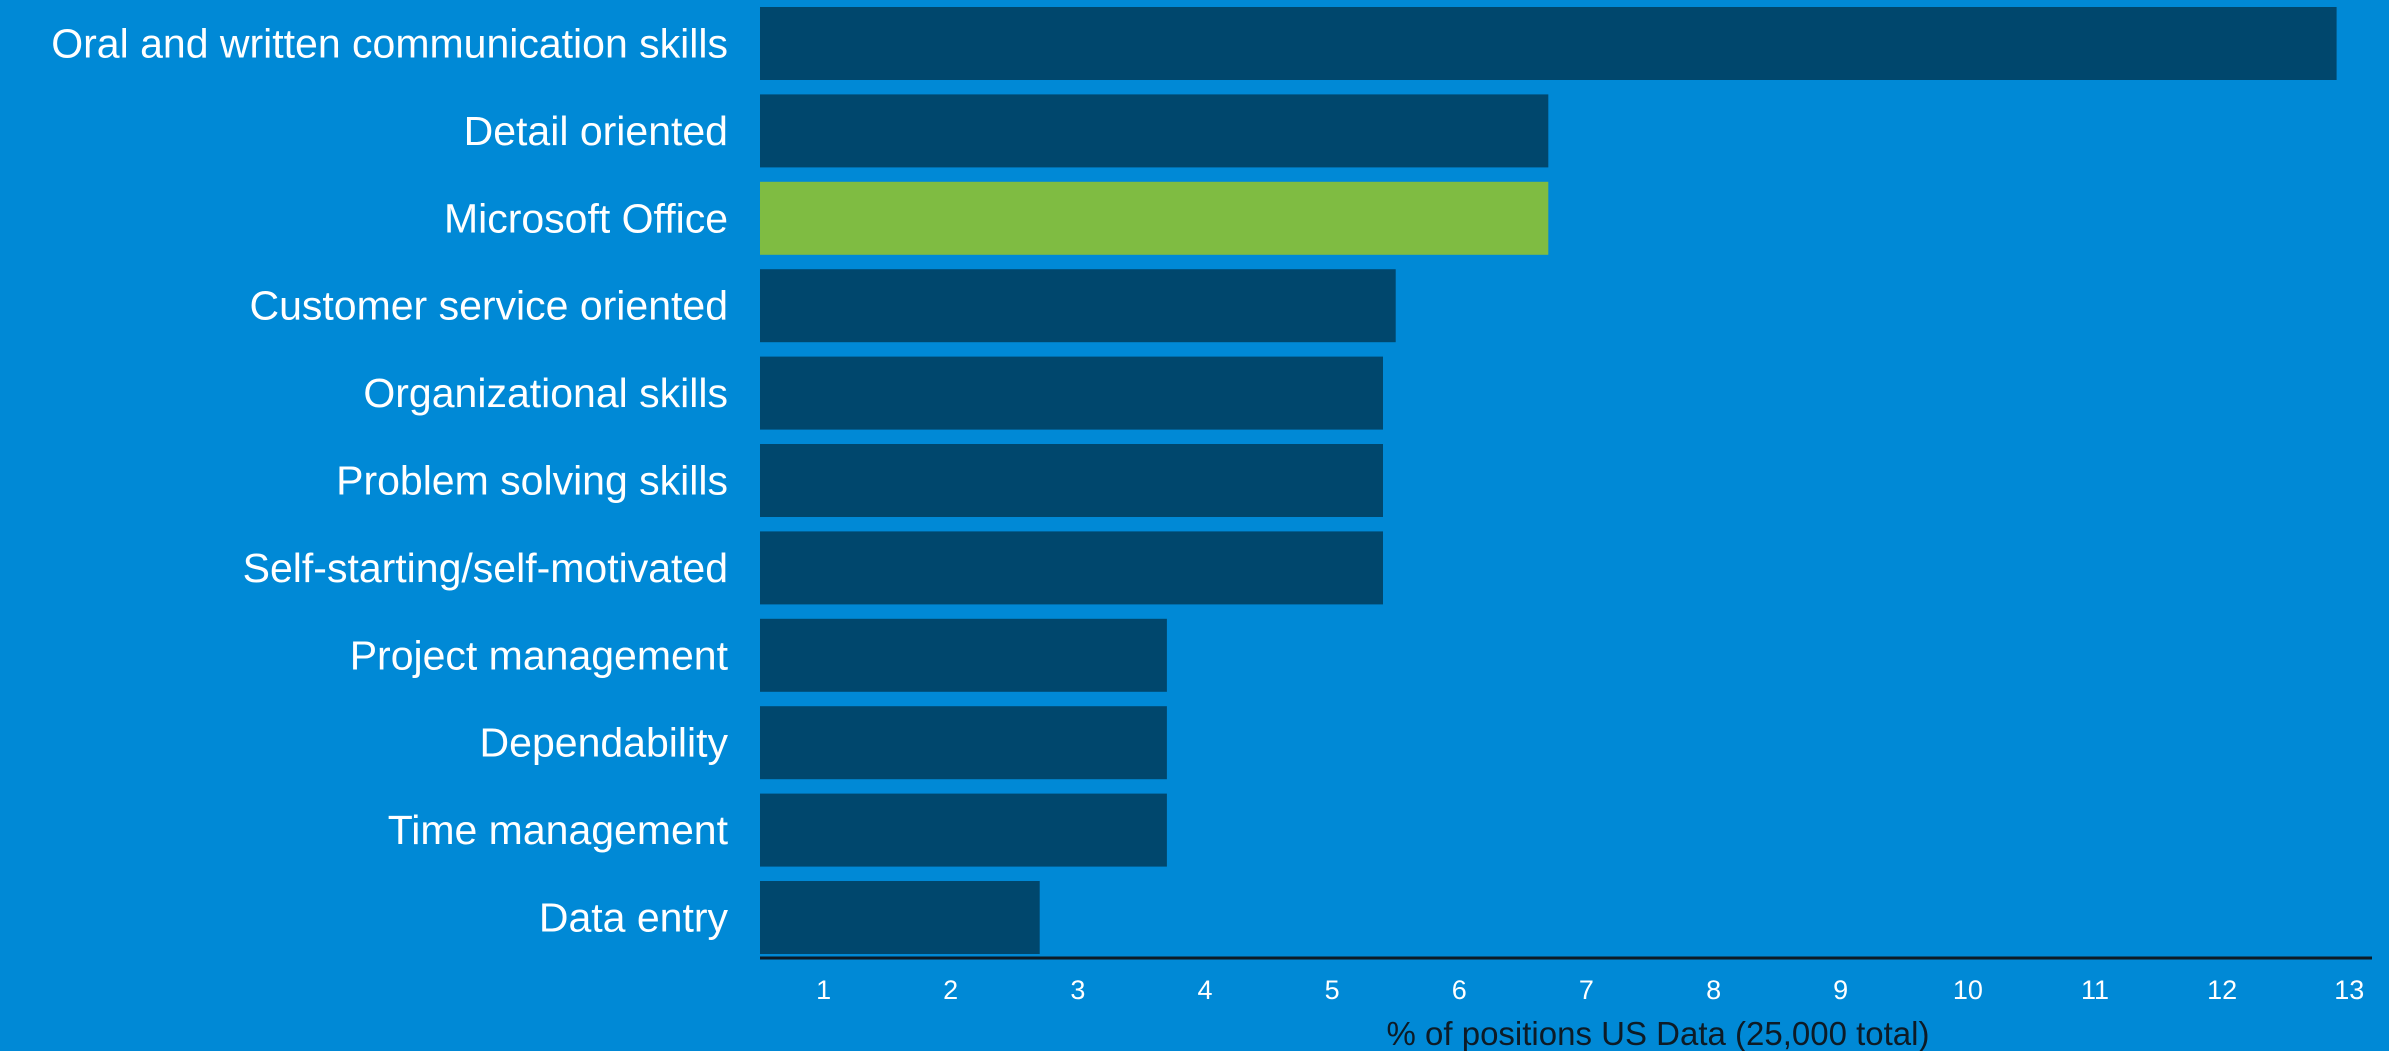 This screenshot has width=2389, height=1051. I want to click on x-tick-label: 4, so click(1204, 990).